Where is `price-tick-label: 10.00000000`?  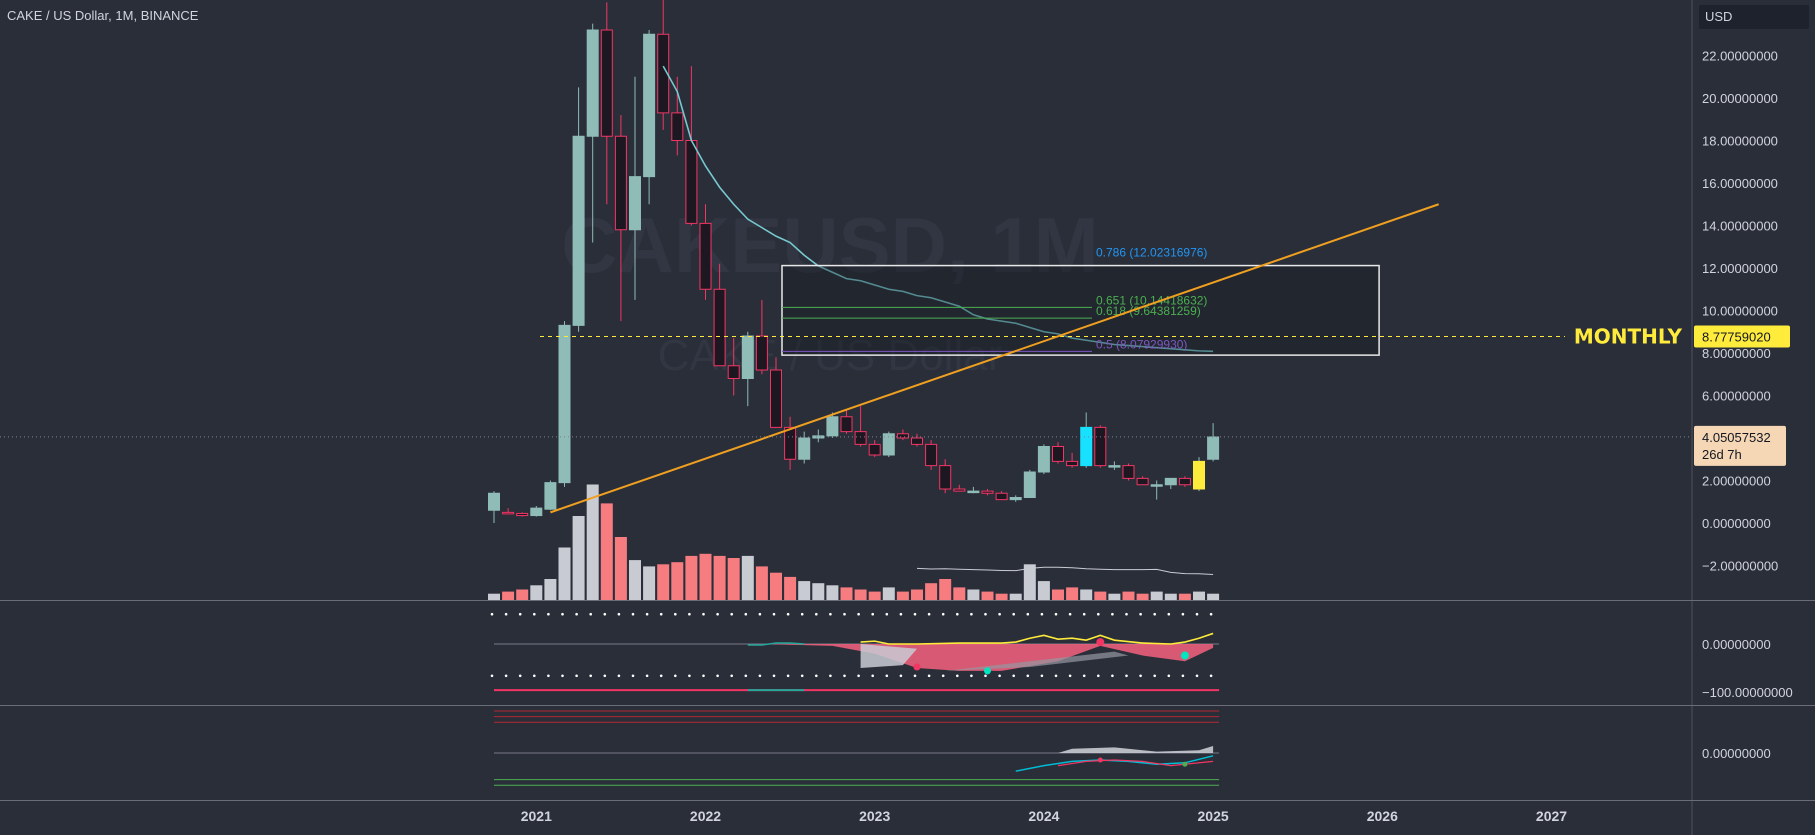 price-tick-label: 10.00000000 is located at coordinates (1740, 311).